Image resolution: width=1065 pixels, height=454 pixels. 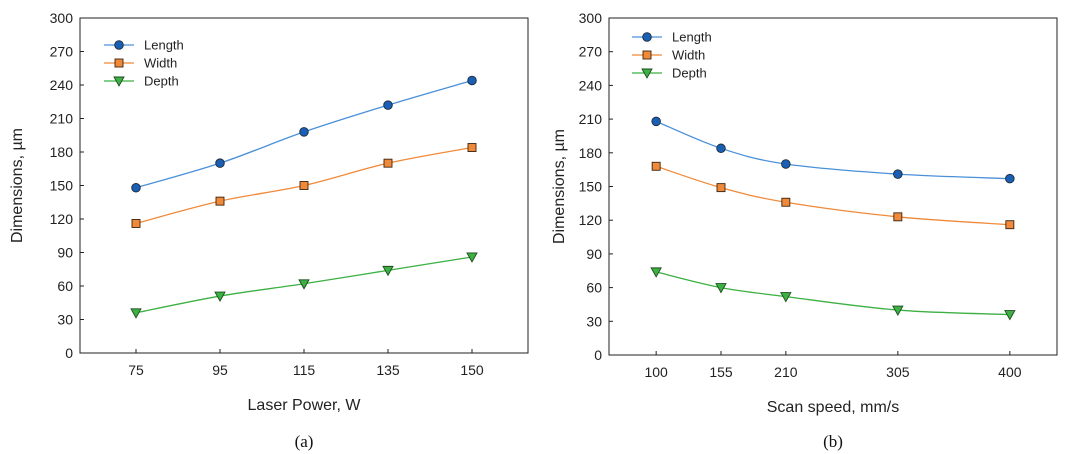 What do you see at coordinates (136, 370) in the screenshot?
I see `x-tick-label: 75` at bounding box center [136, 370].